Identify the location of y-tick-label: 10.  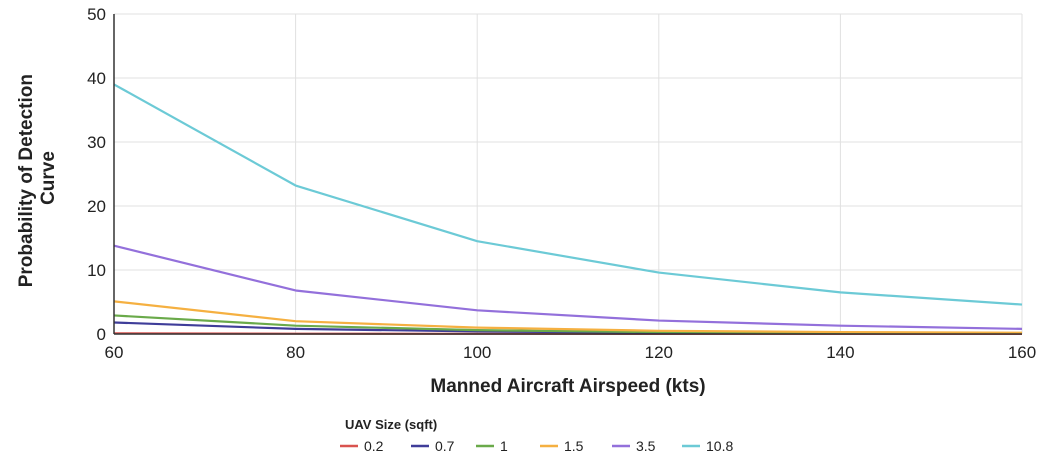
(96, 270).